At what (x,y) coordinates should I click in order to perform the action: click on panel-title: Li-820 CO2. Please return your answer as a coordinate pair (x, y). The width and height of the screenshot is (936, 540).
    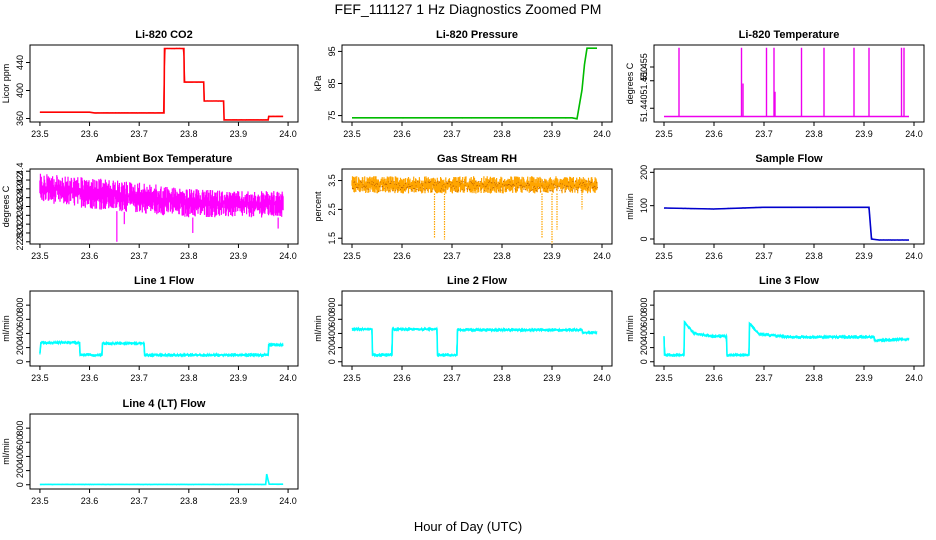
    Looking at the image, I should click on (163, 35).